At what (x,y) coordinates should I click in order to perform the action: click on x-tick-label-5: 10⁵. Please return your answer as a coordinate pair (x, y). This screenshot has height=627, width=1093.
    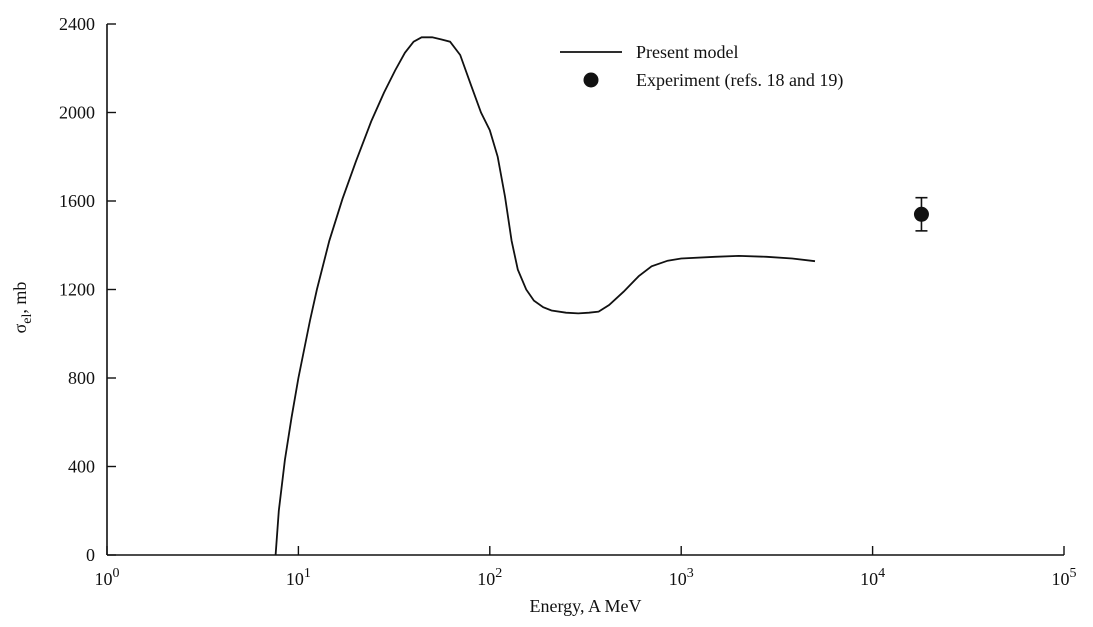
    Looking at the image, I should click on (1064, 577).